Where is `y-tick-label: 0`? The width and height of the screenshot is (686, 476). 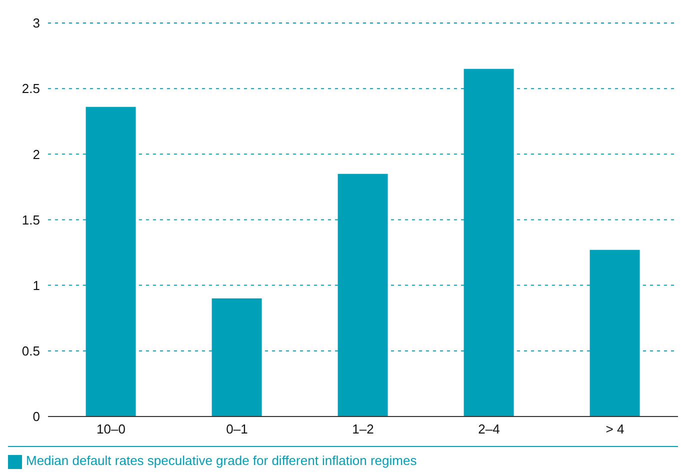
y-tick-label: 0 is located at coordinates (36, 416).